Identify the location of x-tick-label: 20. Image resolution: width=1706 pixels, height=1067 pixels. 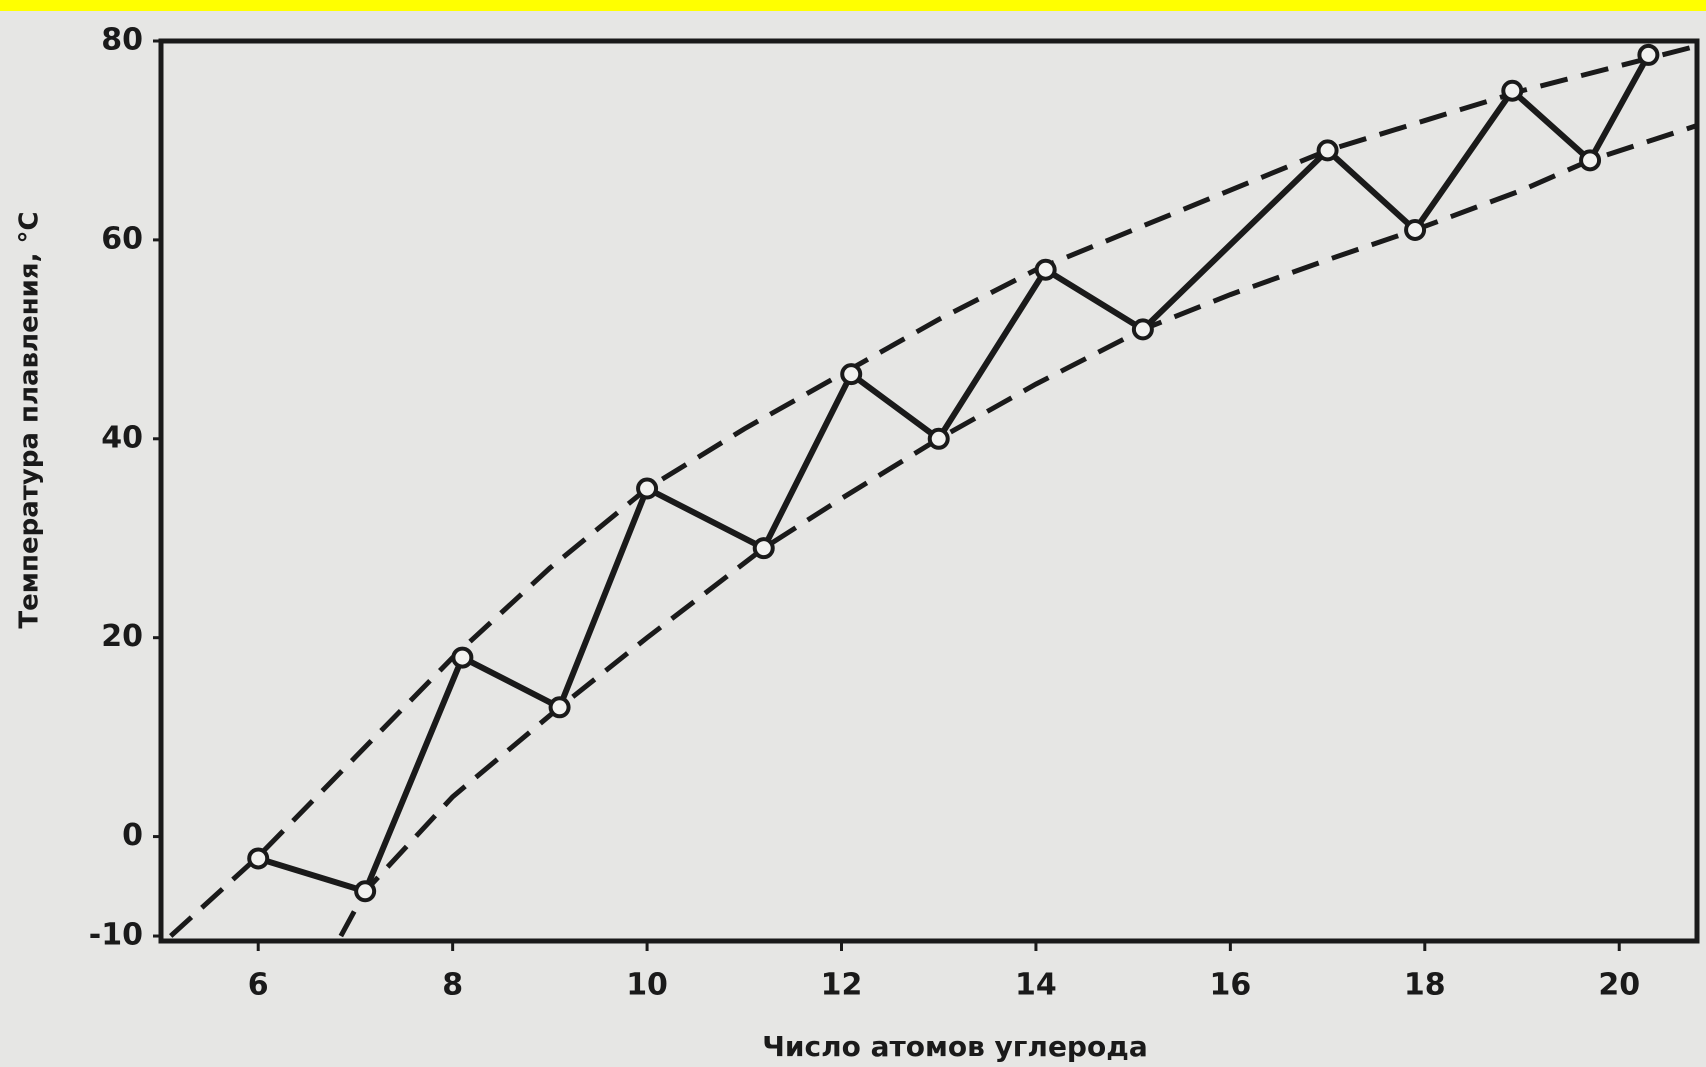
(1619, 985).